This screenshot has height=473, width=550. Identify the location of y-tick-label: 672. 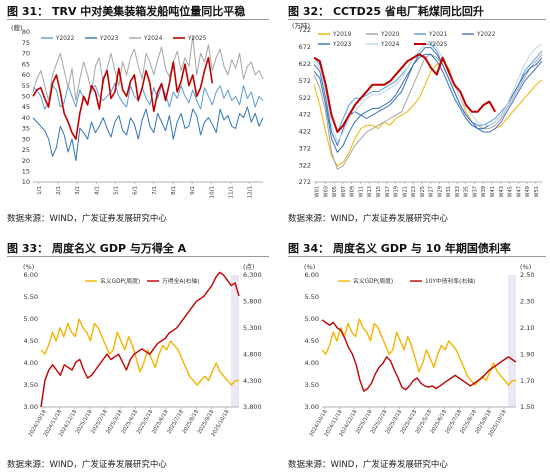
(305, 47).